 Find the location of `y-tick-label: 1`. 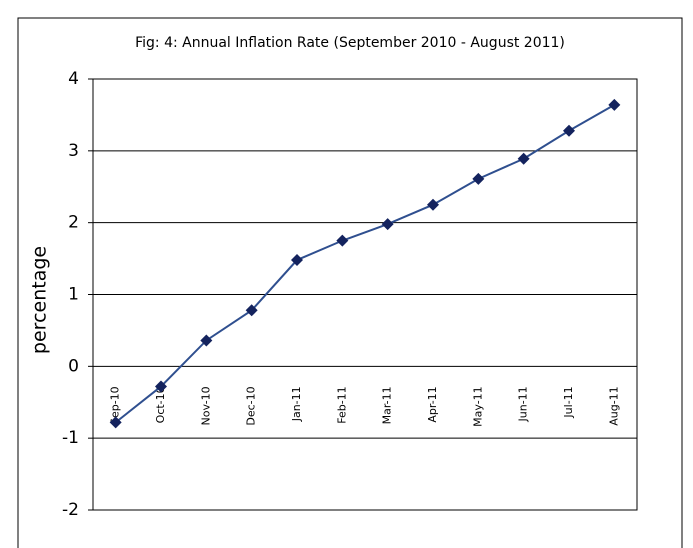

y-tick-label: 1 is located at coordinates (73, 295).